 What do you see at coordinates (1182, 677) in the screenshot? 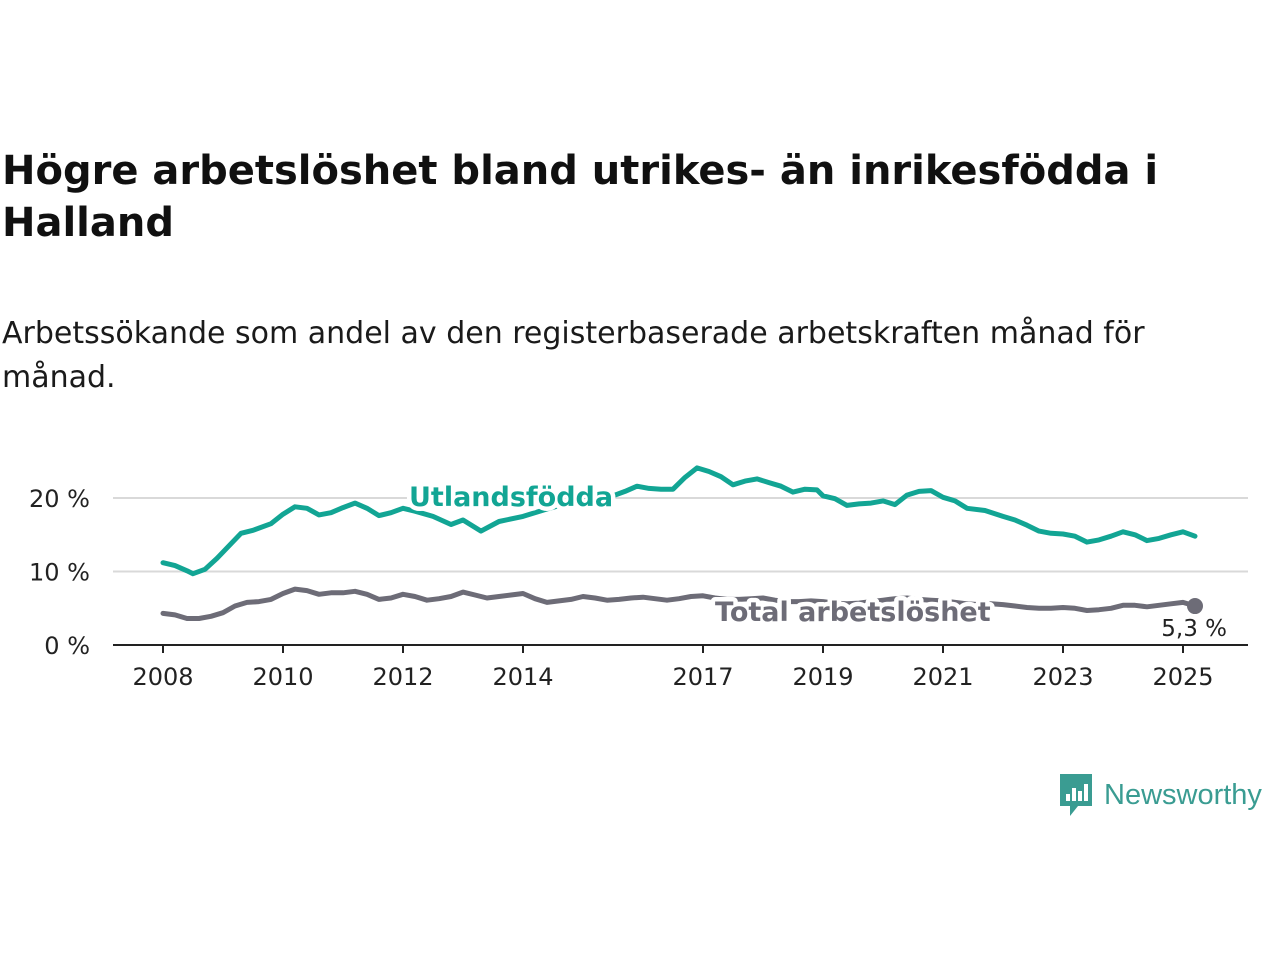
I see `x-tick-label: 2025` at bounding box center [1182, 677].